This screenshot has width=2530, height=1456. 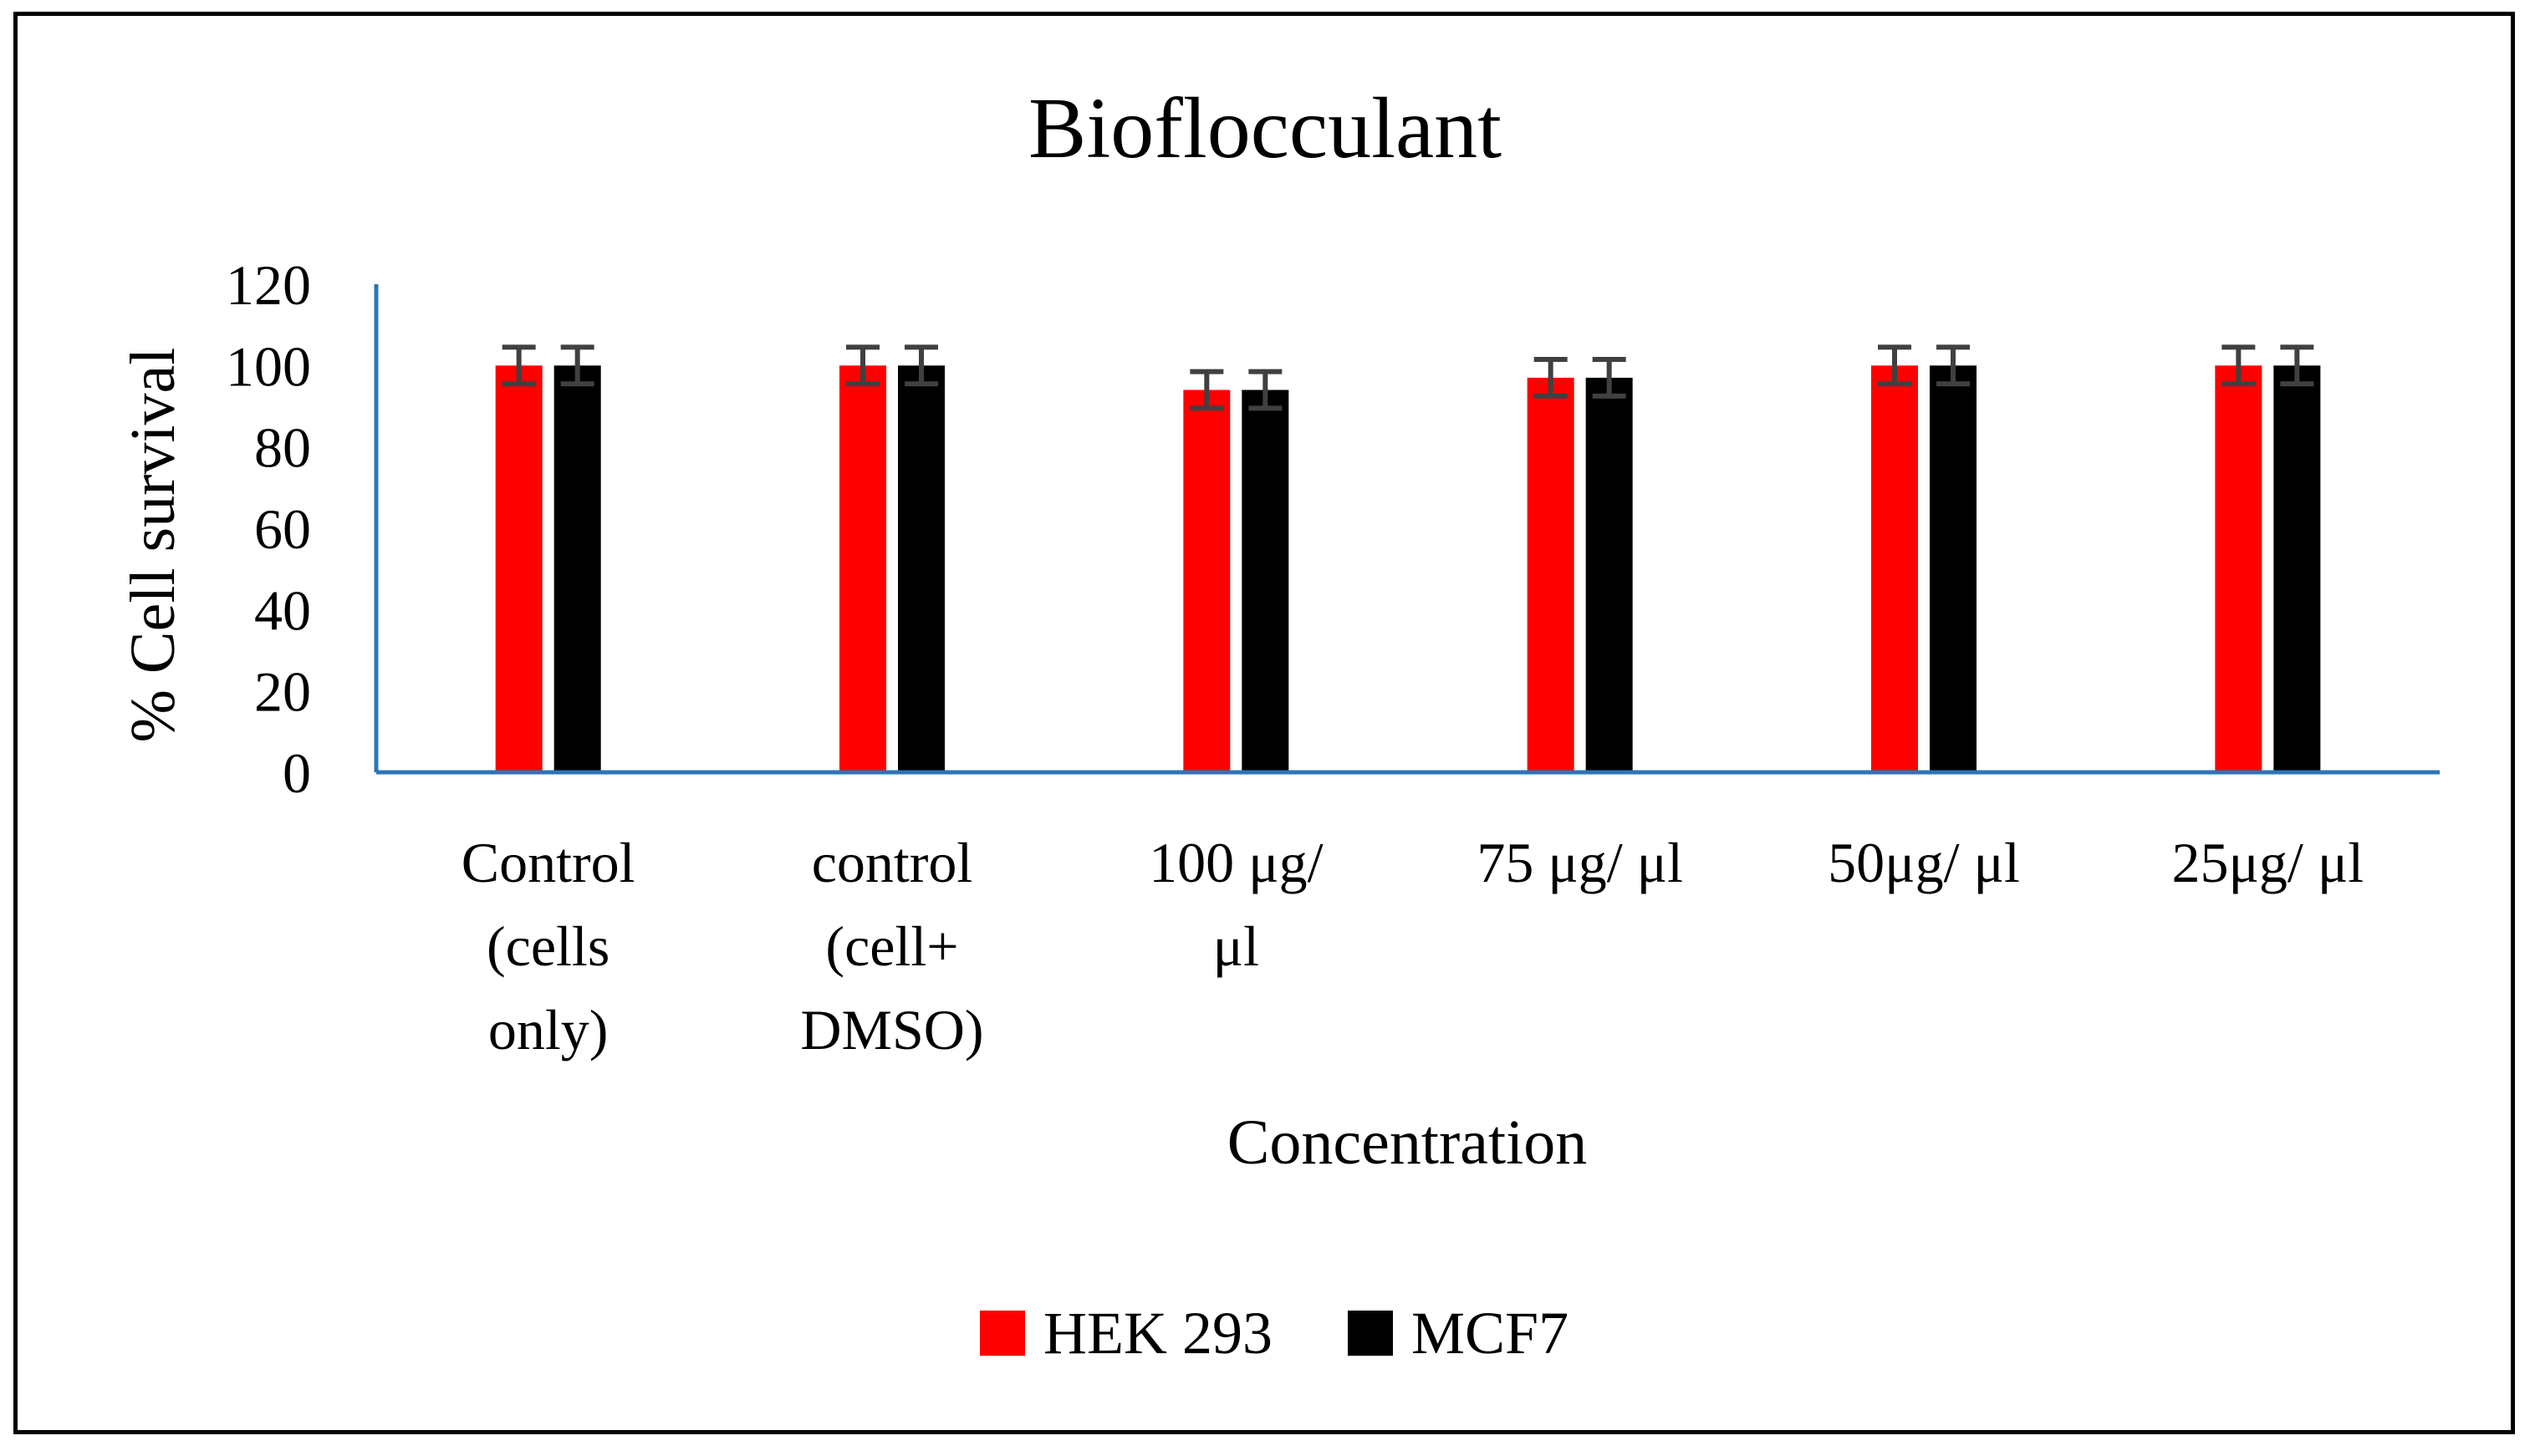 I want to click on error-bars, so click(x=1408, y=377).